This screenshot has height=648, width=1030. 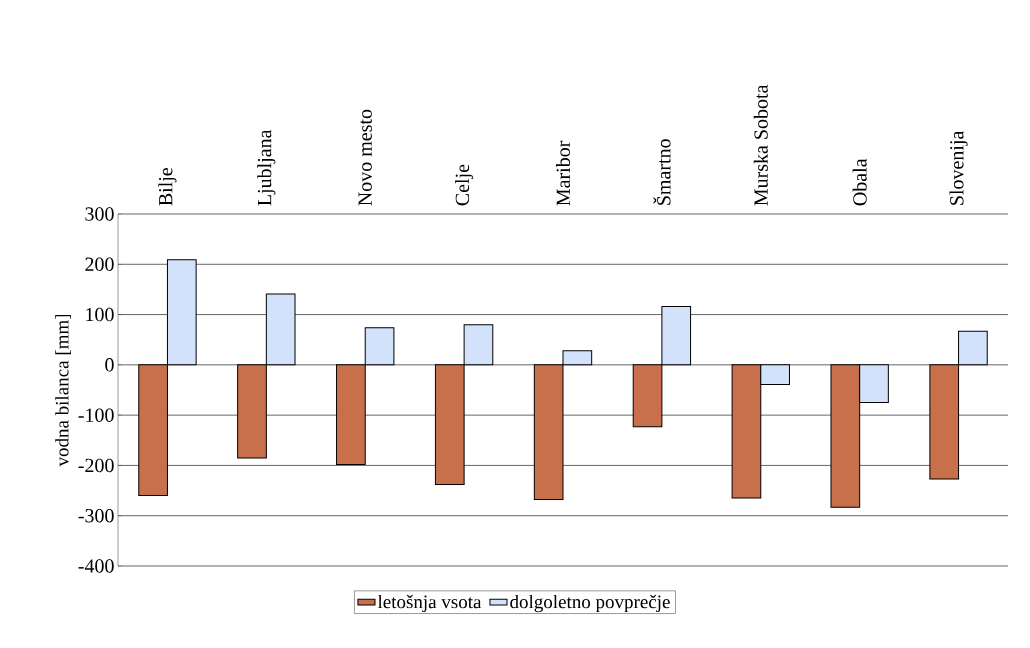 I want to click on y-axis-title: vodna bilanca [mm], so click(x=63, y=390).